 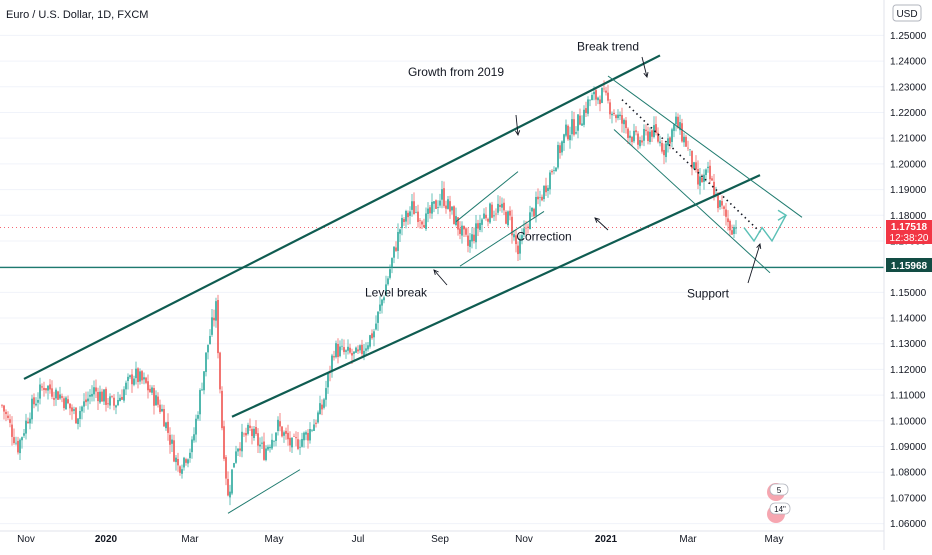 I want to click on chart-title: Euro / U.S. Dollar, 1D, FXCM, so click(x=77, y=15).